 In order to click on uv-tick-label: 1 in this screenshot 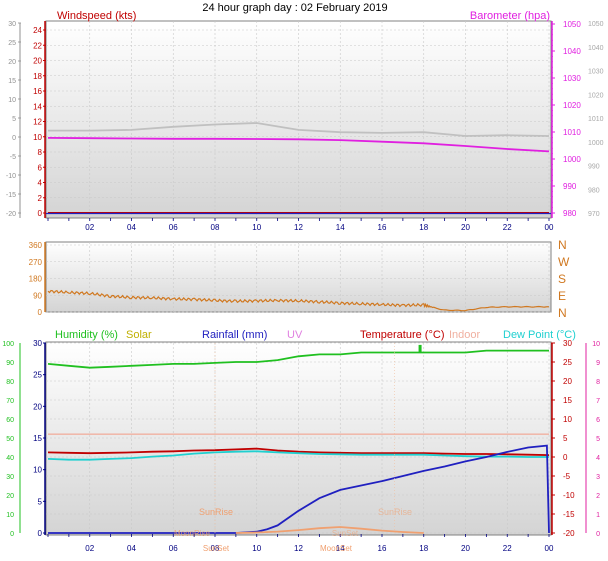, I will do `click(598, 515)`.